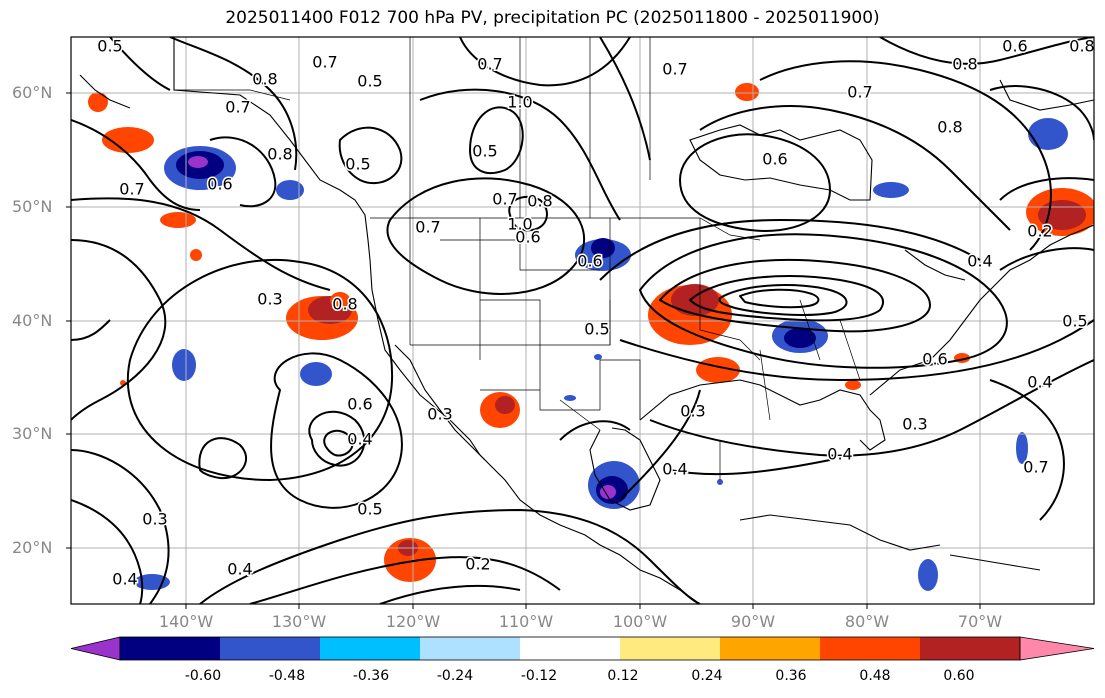  I want to click on colorbar-tick-label: 0.48, so click(875, 676).